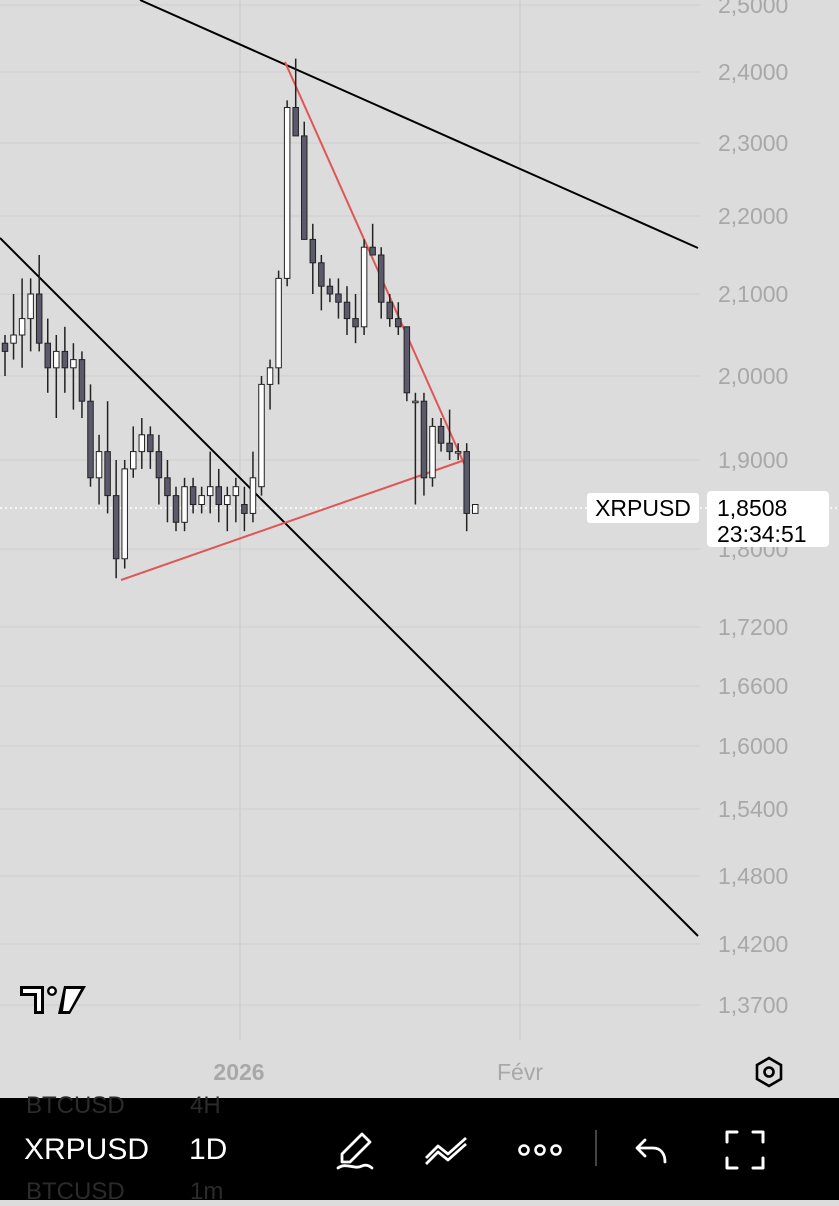 Image resolution: width=839 pixels, height=1206 pixels. What do you see at coordinates (291, 520) in the screenshot?
I see `triangle-lower-line` at bounding box center [291, 520].